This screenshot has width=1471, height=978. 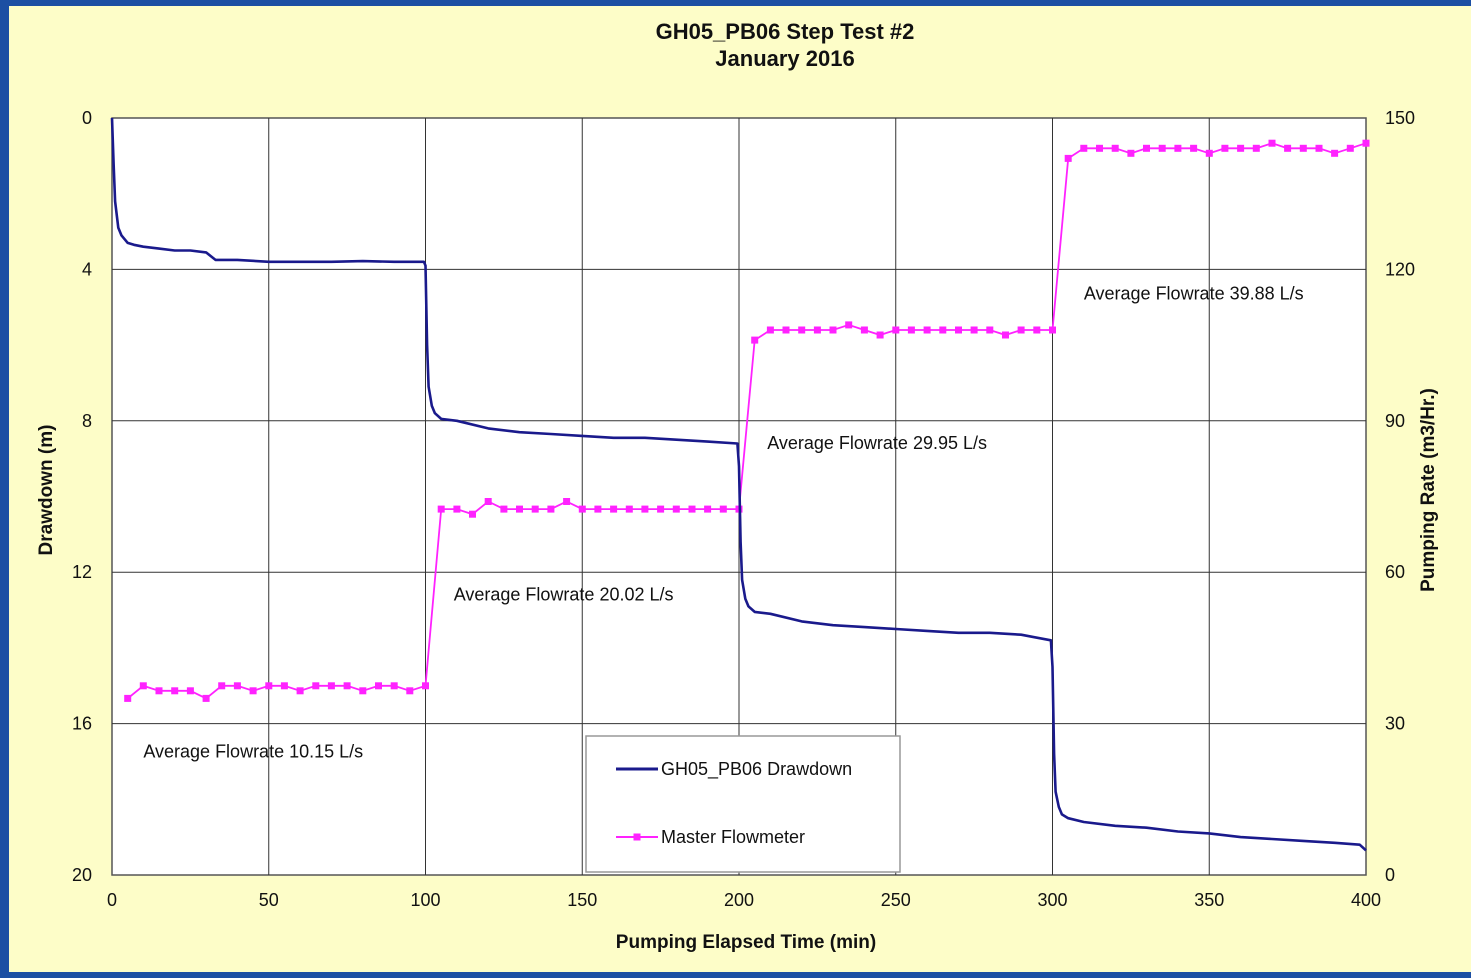 What do you see at coordinates (1390, 875) in the screenshot?
I see `y-right-tick-label: 0` at bounding box center [1390, 875].